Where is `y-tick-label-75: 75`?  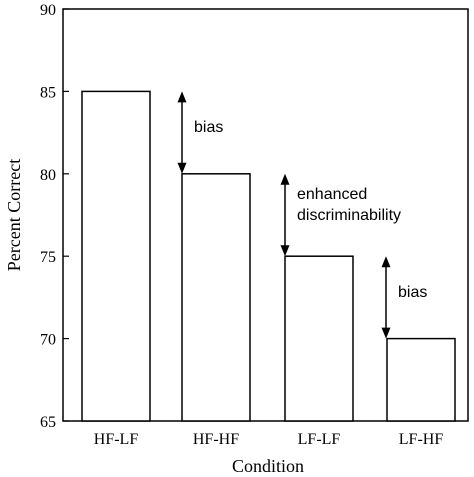 y-tick-label-75: 75 is located at coordinates (48, 257).